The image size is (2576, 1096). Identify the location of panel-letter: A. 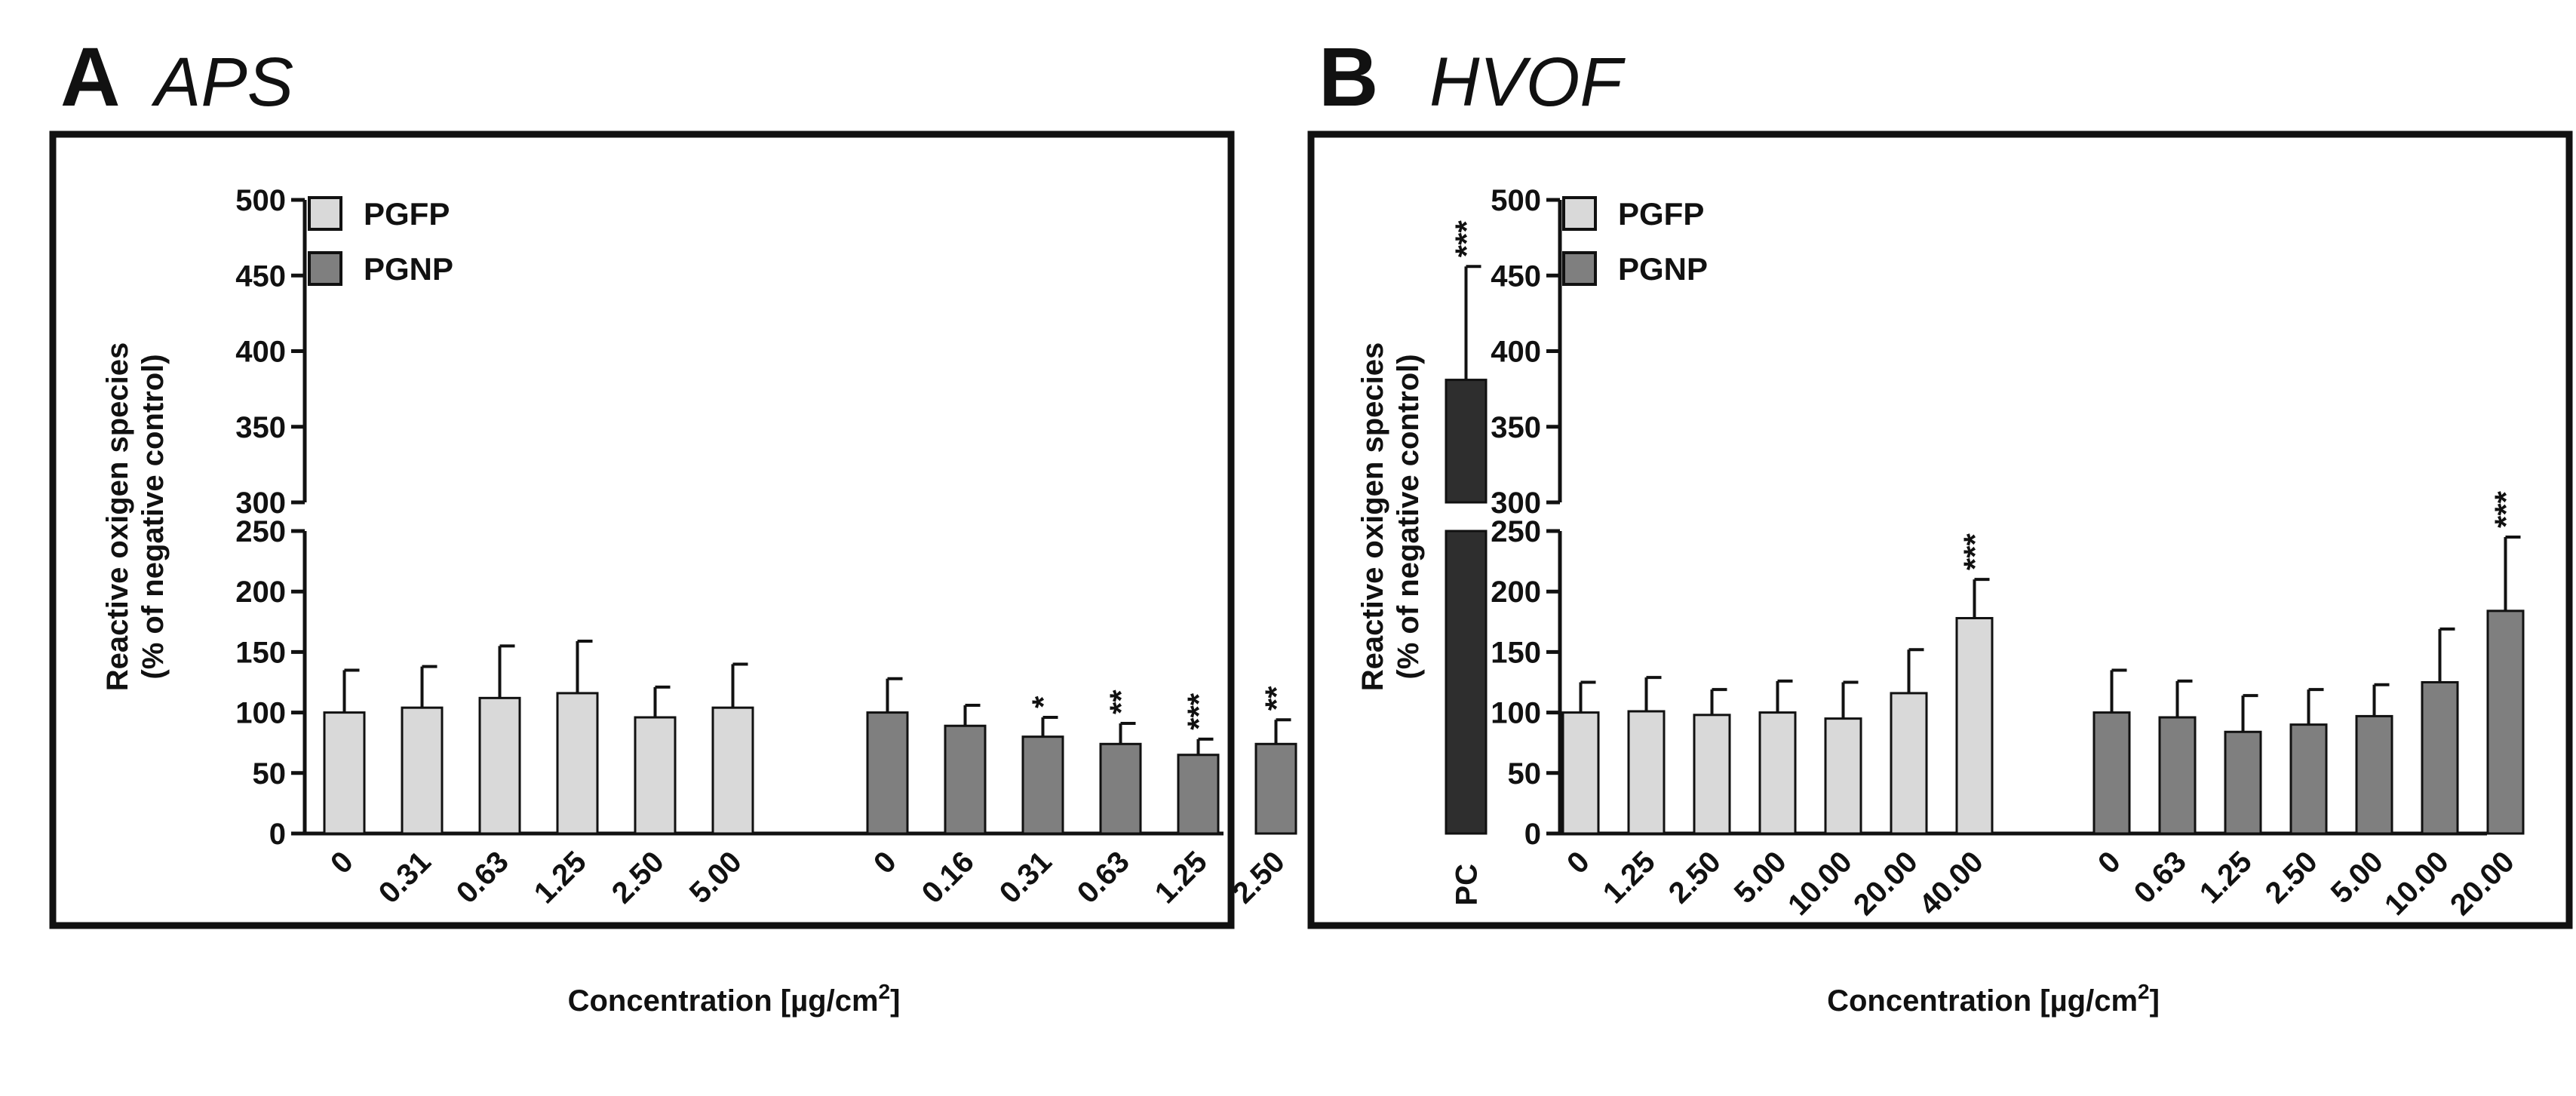
(90, 77).